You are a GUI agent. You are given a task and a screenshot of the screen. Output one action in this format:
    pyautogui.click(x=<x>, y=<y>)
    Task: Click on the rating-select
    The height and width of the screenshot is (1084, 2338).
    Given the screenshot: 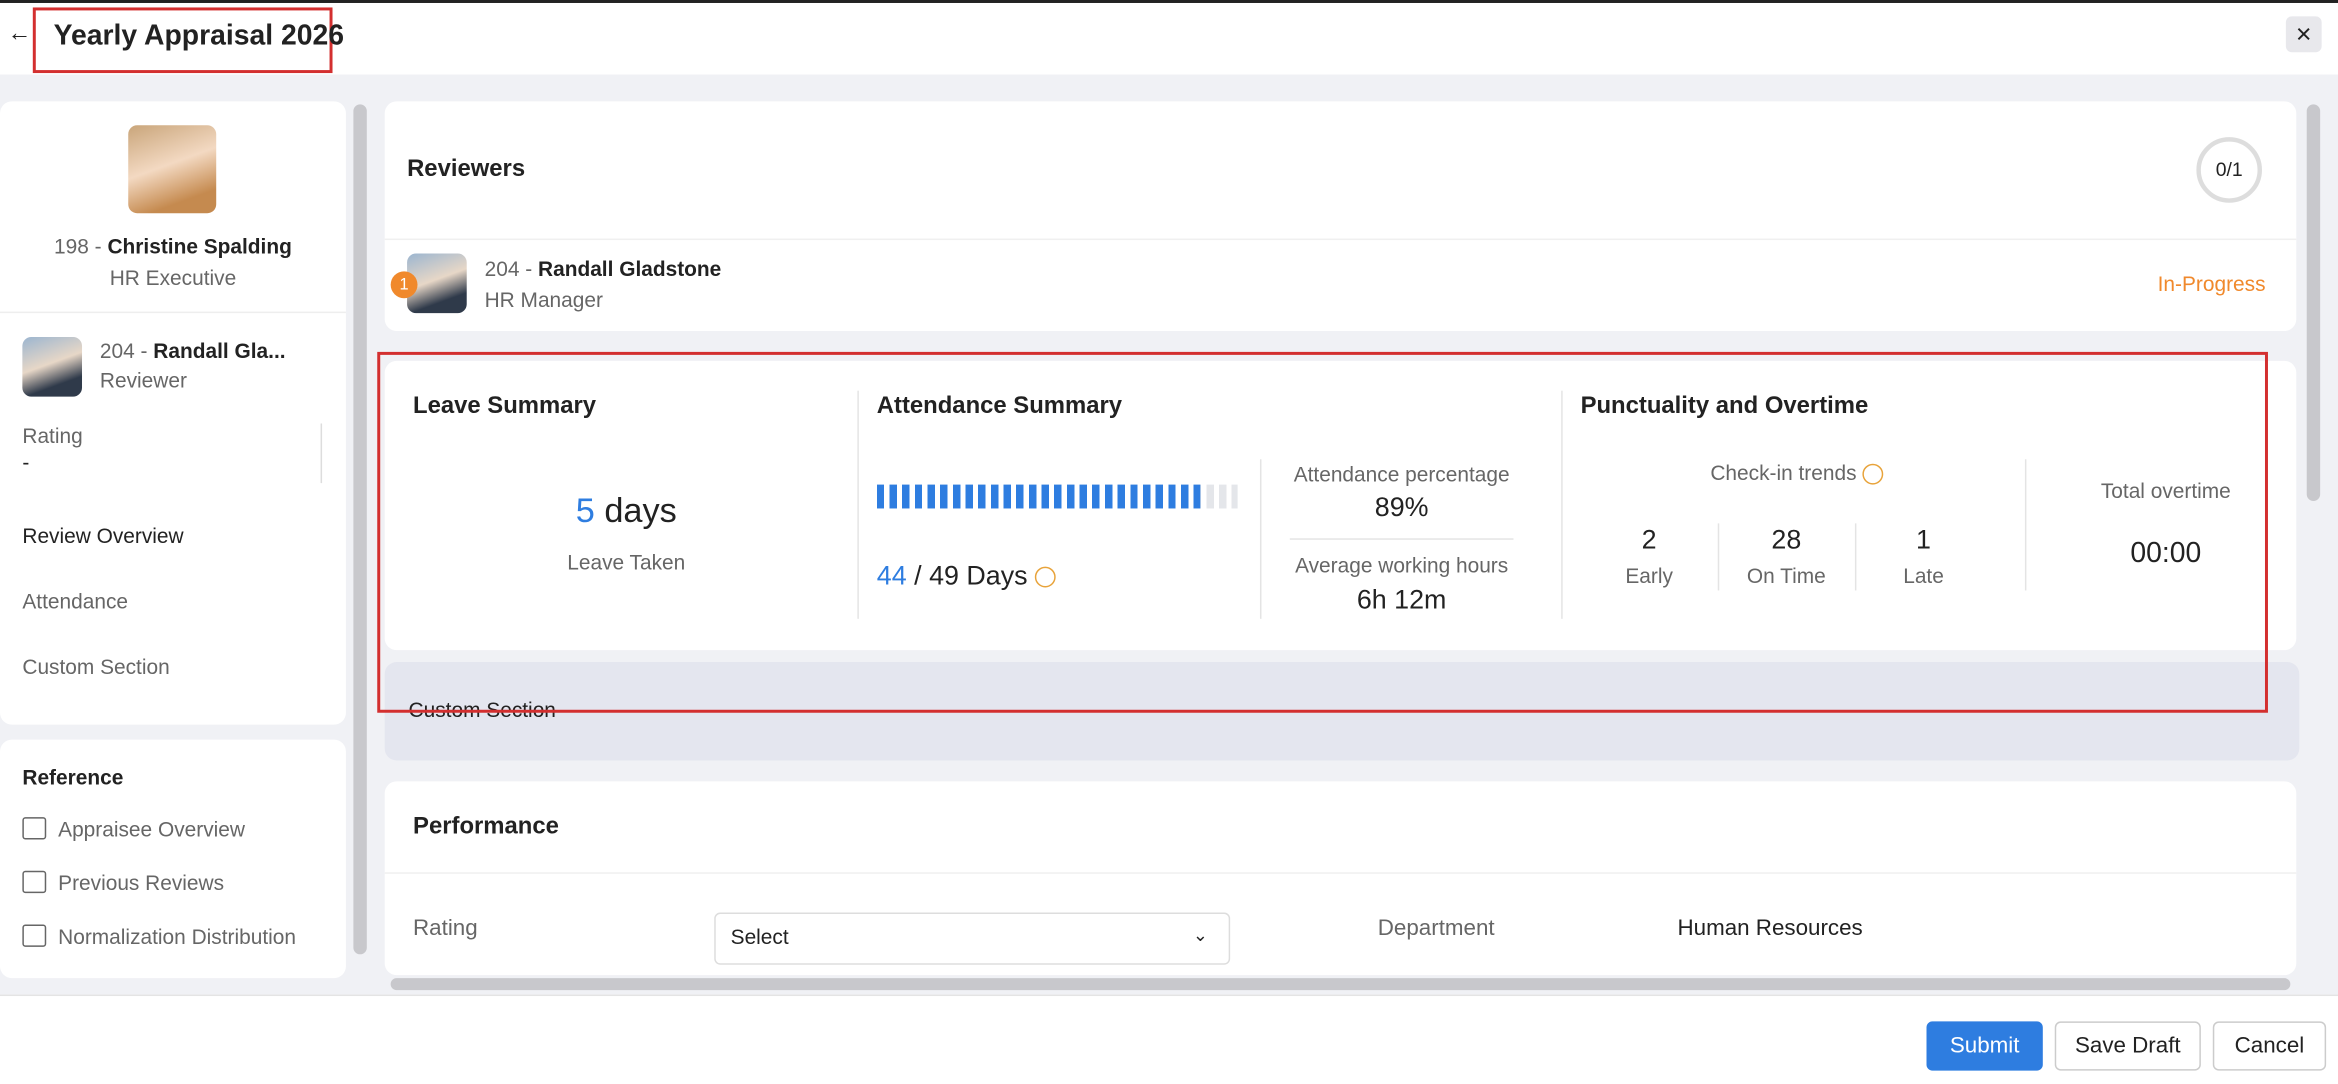 What is the action you would take?
    pyautogui.click(x=972, y=938)
    